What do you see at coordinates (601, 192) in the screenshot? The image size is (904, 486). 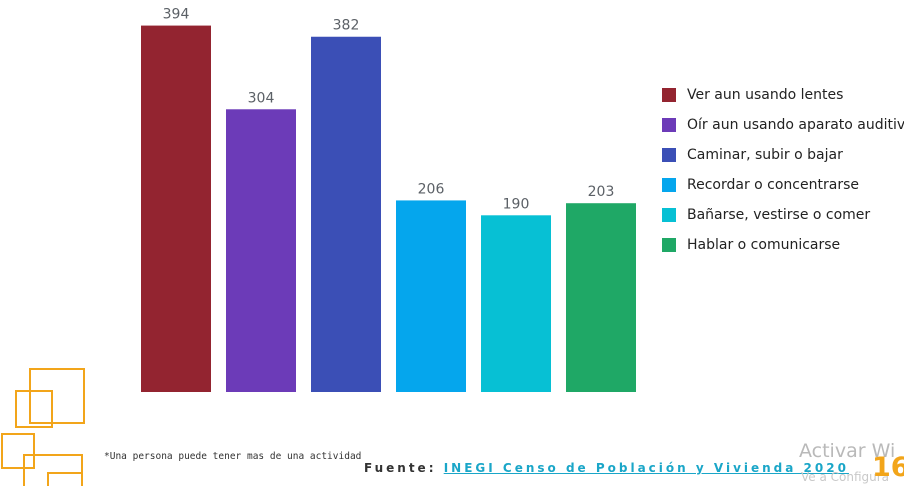 I see `bar-value-label: 203` at bounding box center [601, 192].